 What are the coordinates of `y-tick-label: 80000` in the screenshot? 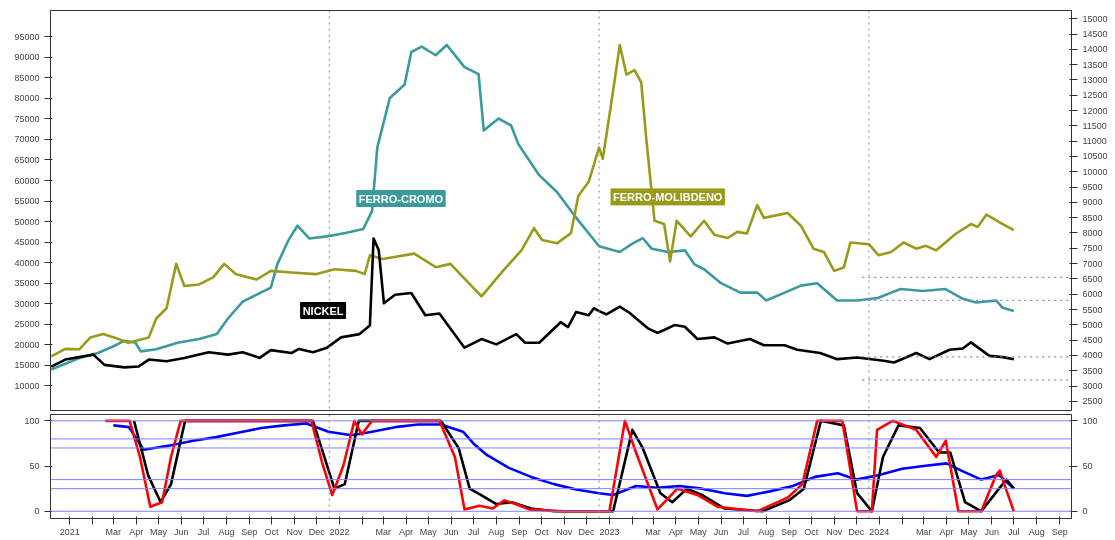 It's located at (27, 98).